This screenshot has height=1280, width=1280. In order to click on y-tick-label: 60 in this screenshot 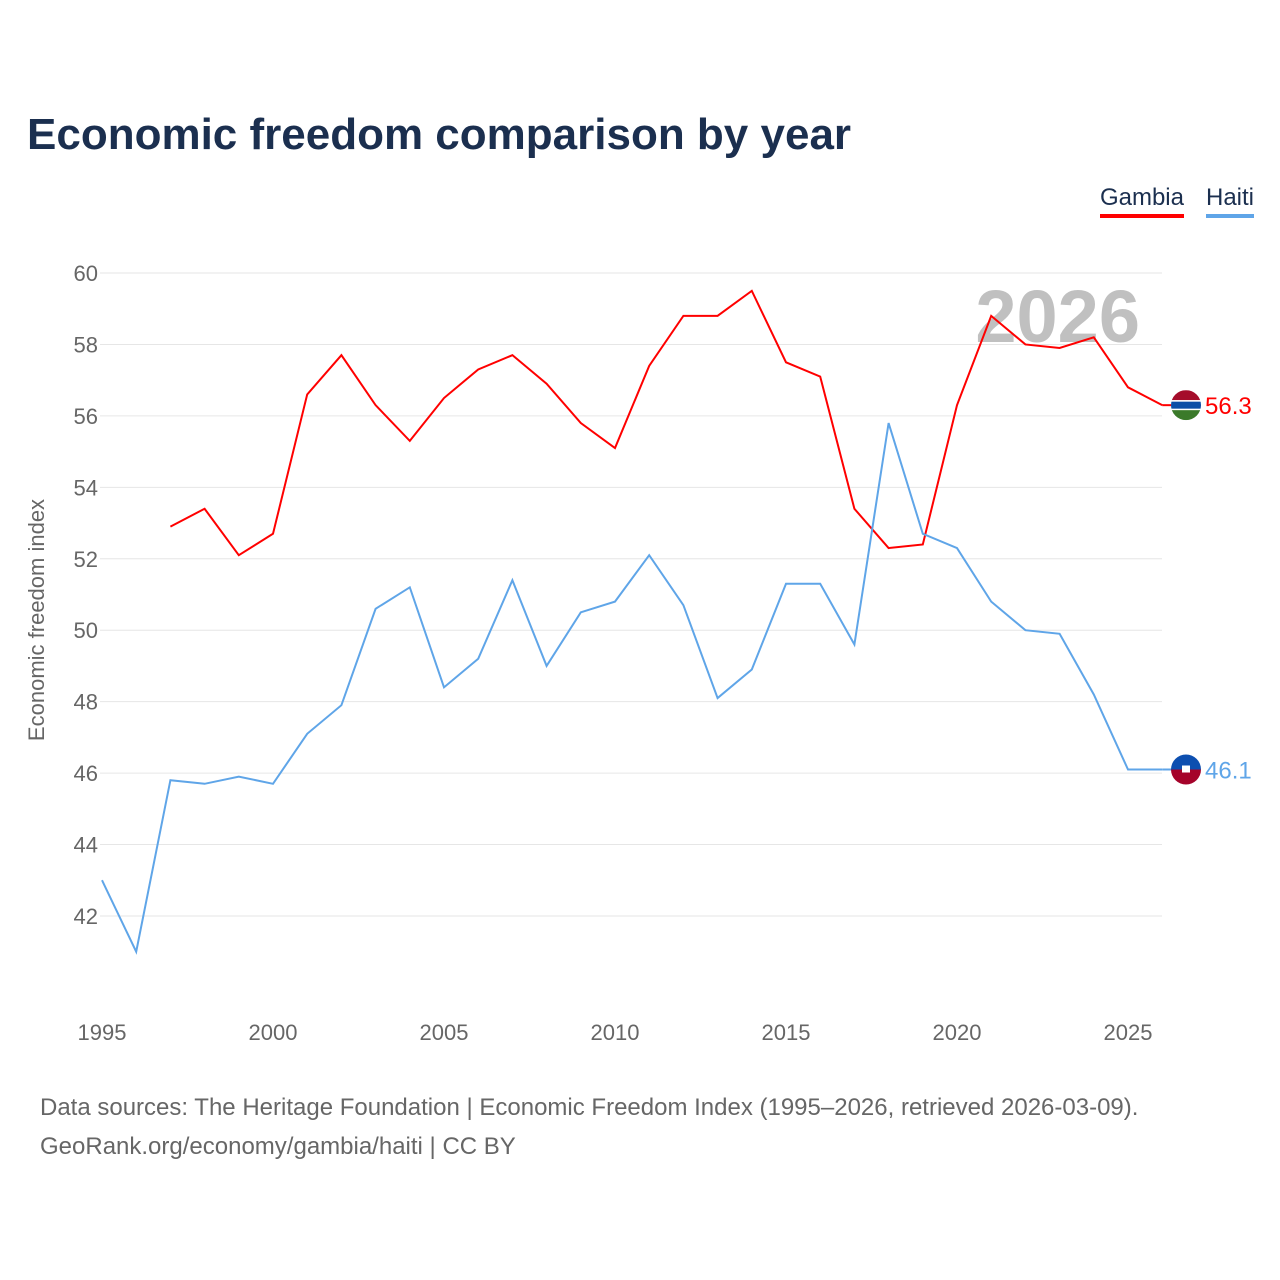, I will do `click(86, 273)`.